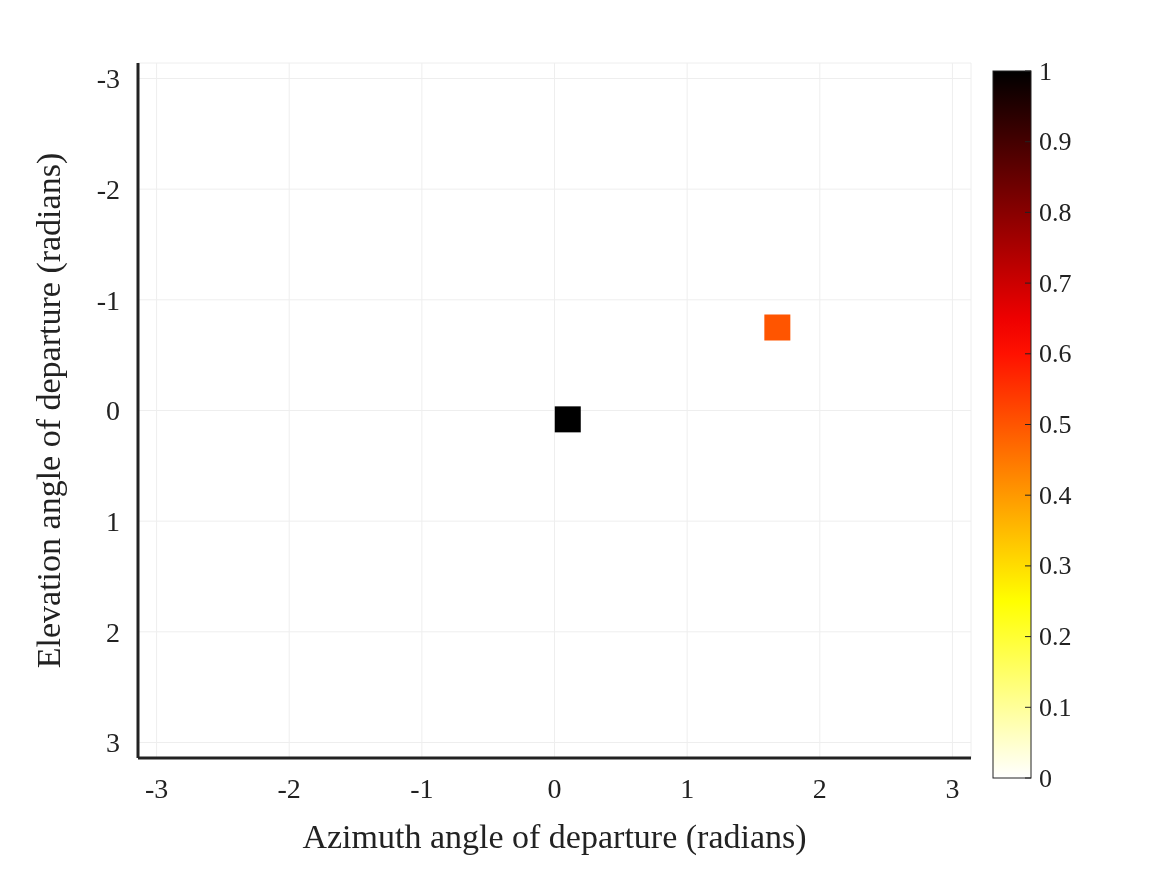  Describe the element at coordinates (422, 788) in the screenshot. I see `x-tick-label: -1` at that location.